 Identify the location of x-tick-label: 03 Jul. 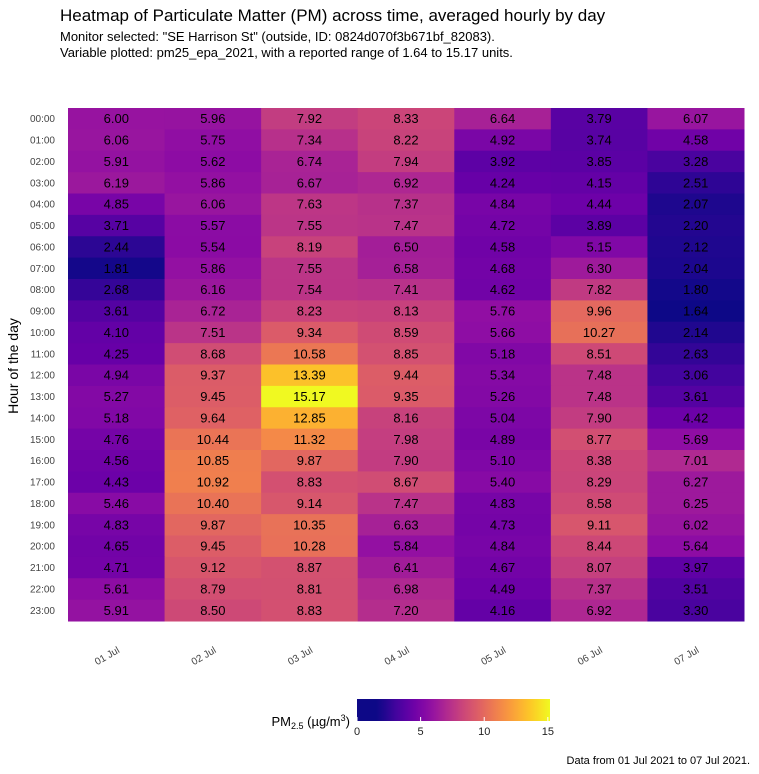
(300, 656).